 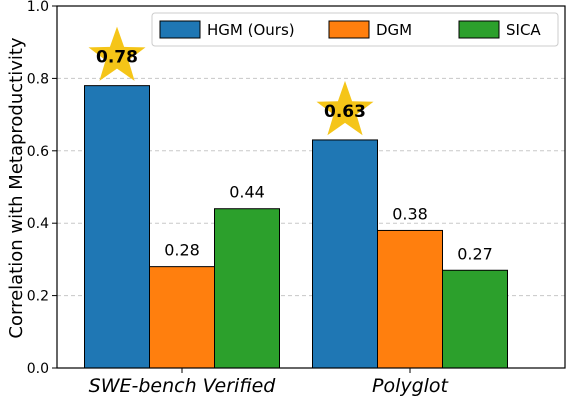 I want to click on legend-label: HGM (Ours), so click(x=251, y=30).